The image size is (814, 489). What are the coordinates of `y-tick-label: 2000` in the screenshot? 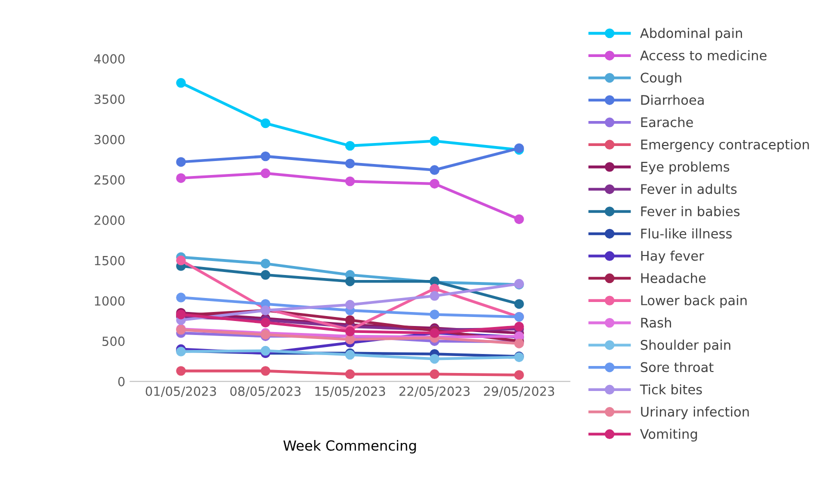 It's located at (109, 220).